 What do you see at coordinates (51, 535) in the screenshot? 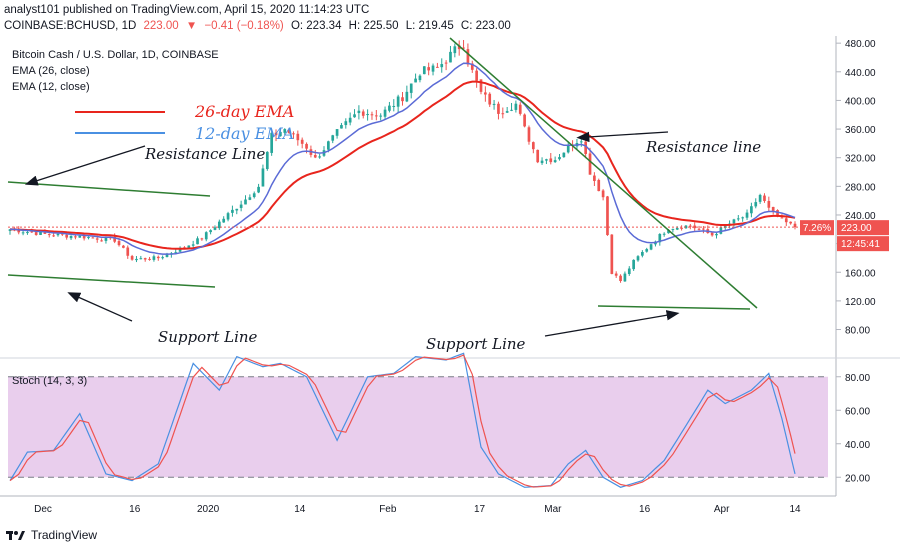
I see `tradingview-footer: TradingView` at bounding box center [51, 535].